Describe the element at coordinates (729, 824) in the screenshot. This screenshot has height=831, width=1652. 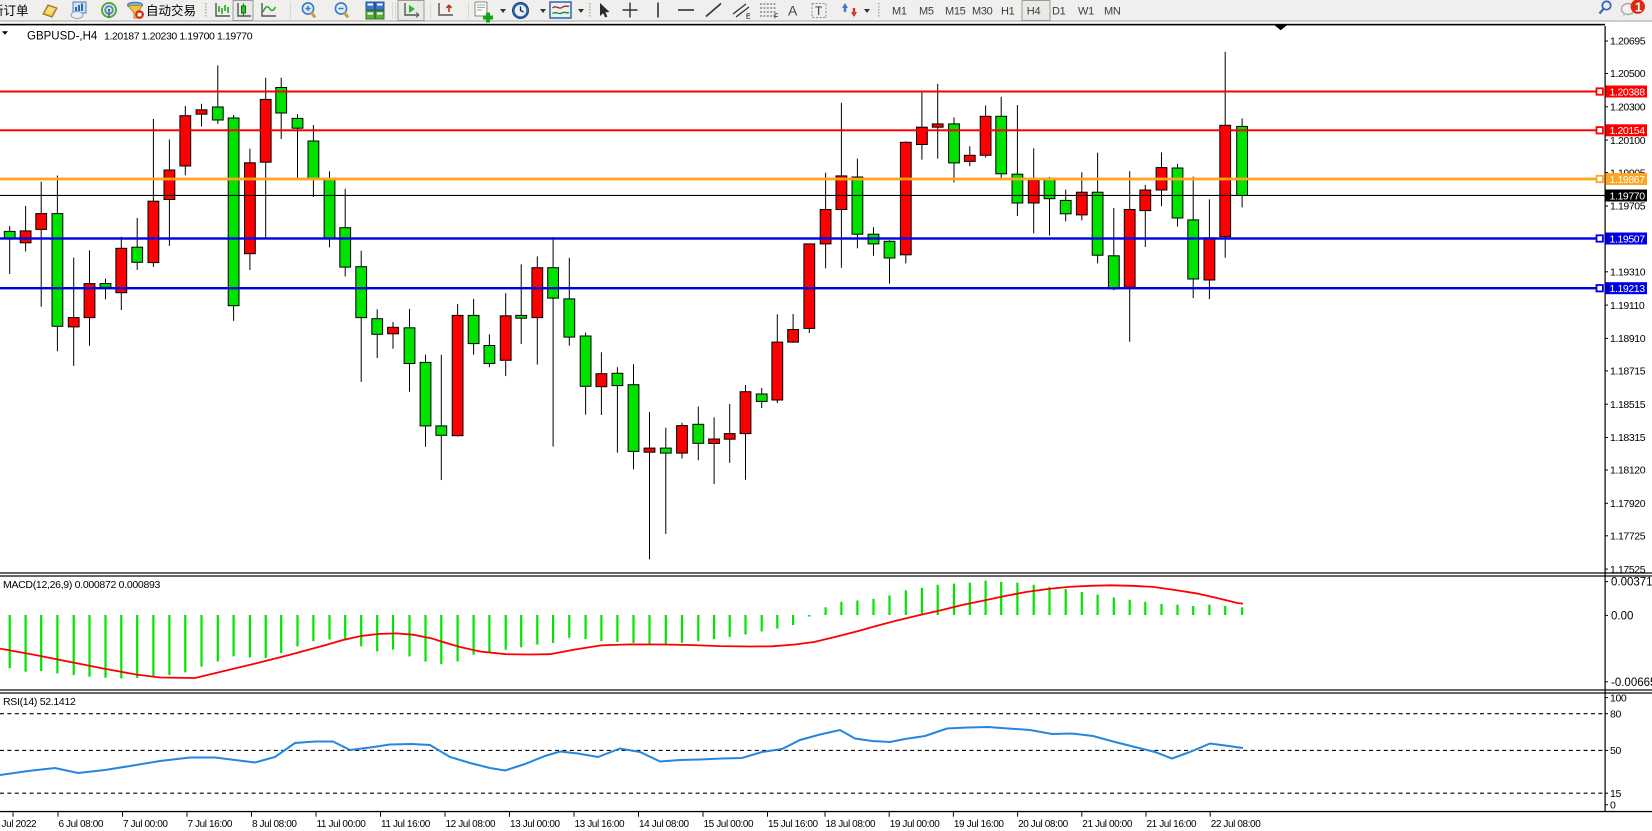
I see `svg-text: 15 Jul 00:00` at that location.